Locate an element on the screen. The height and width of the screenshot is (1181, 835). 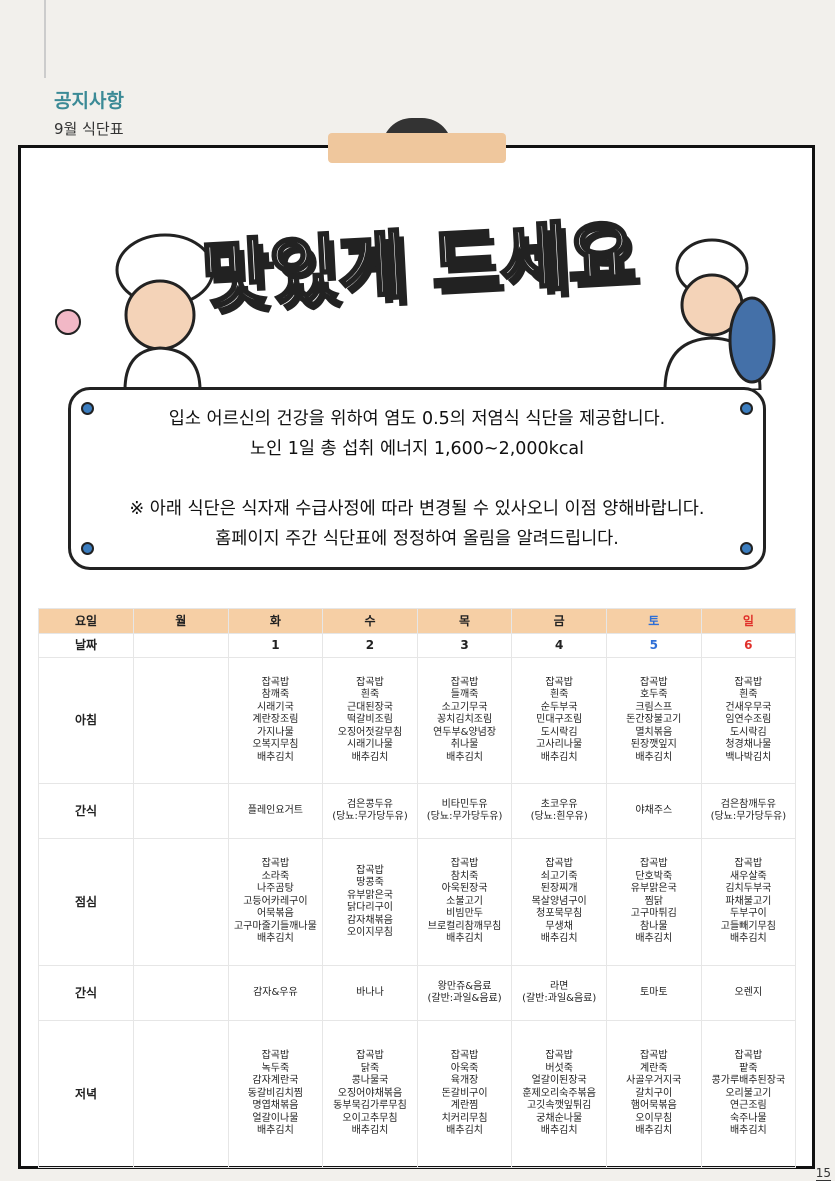
menu-item: 오징어야채볶음 is located at coordinates (370, 1093).